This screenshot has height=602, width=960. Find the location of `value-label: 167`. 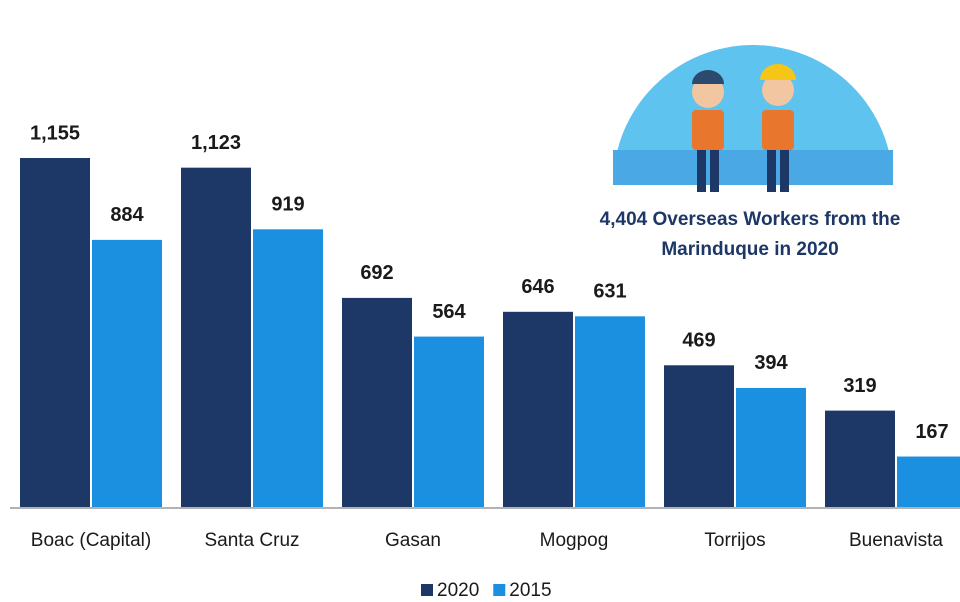

value-label: 167 is located at coordinates (931, 432).